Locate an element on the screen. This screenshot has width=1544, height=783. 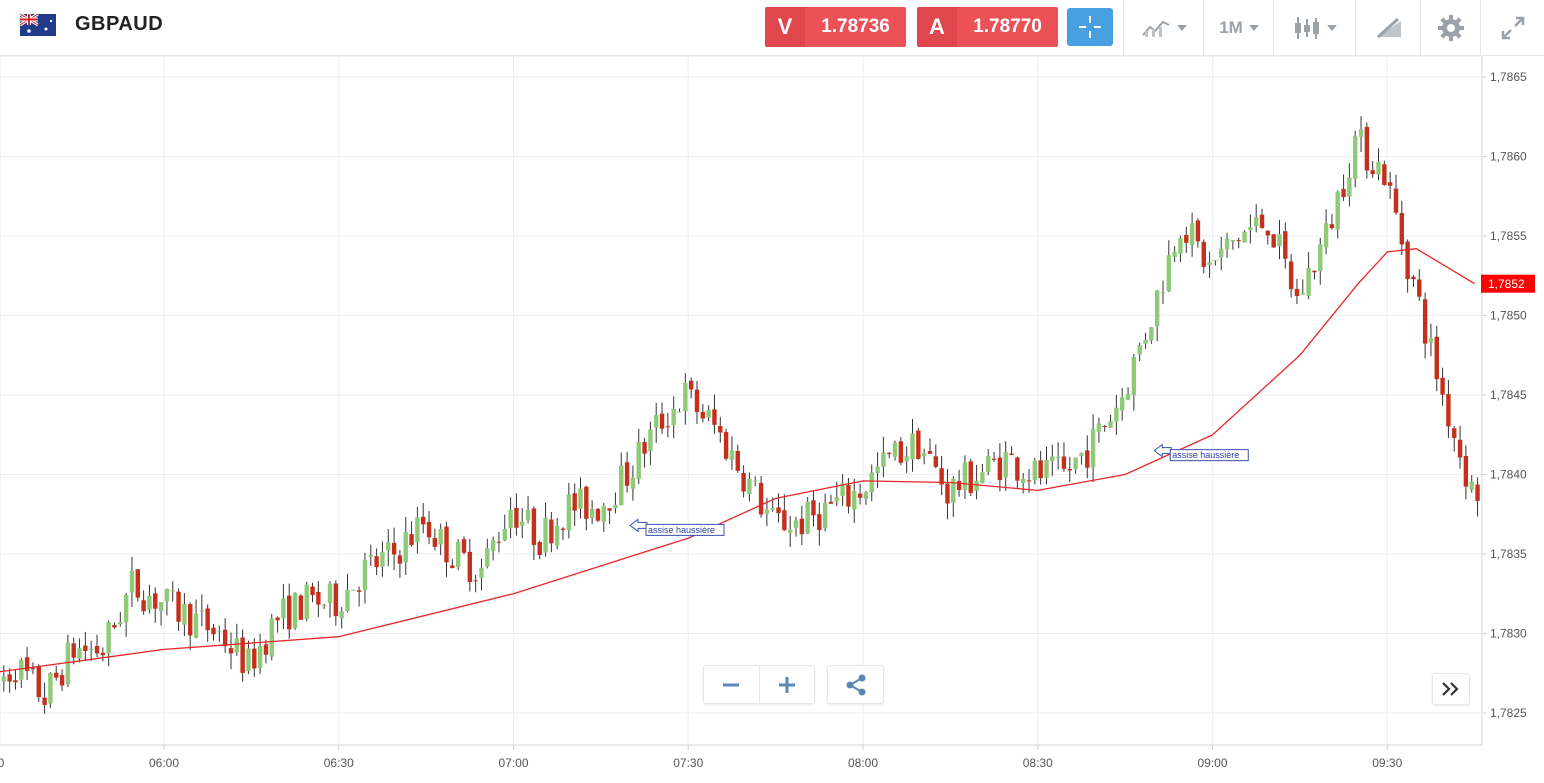
fullscreen-button is located at coordinates (1512, 27).